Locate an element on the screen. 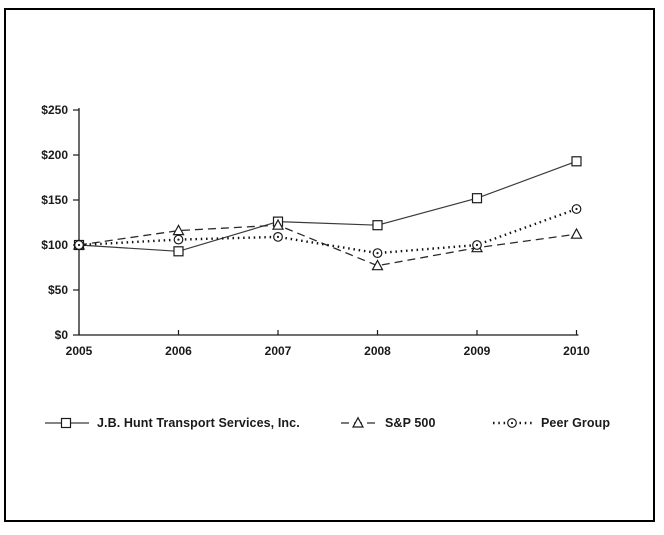 This screenshot has width=664, height=535. x-tick-label: 2005 is located at coordinates (79, 351).